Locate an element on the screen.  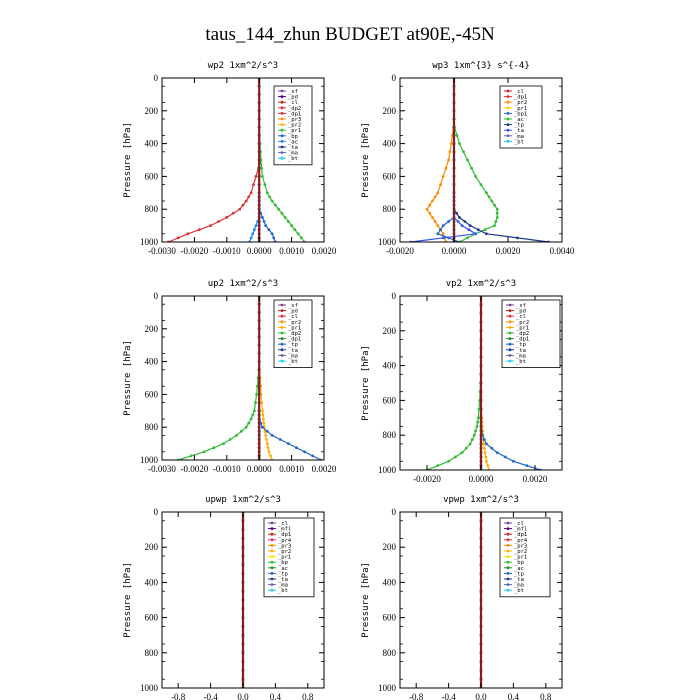
legend-label: _sf is located at coordinates (293, 92).